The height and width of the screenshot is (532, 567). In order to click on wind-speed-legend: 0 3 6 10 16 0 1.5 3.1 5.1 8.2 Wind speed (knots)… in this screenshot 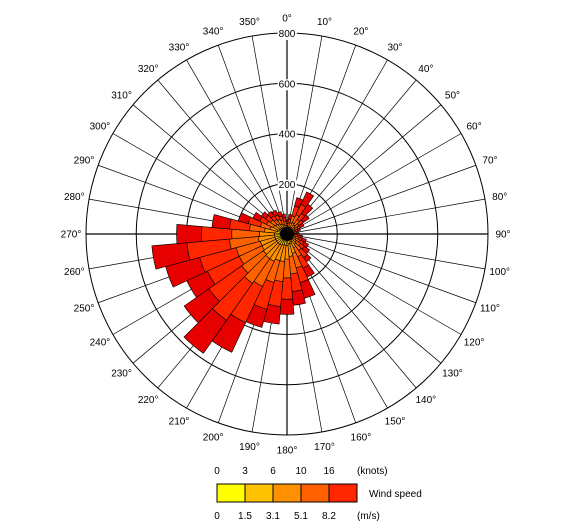, I will do `click(318, 494)`.